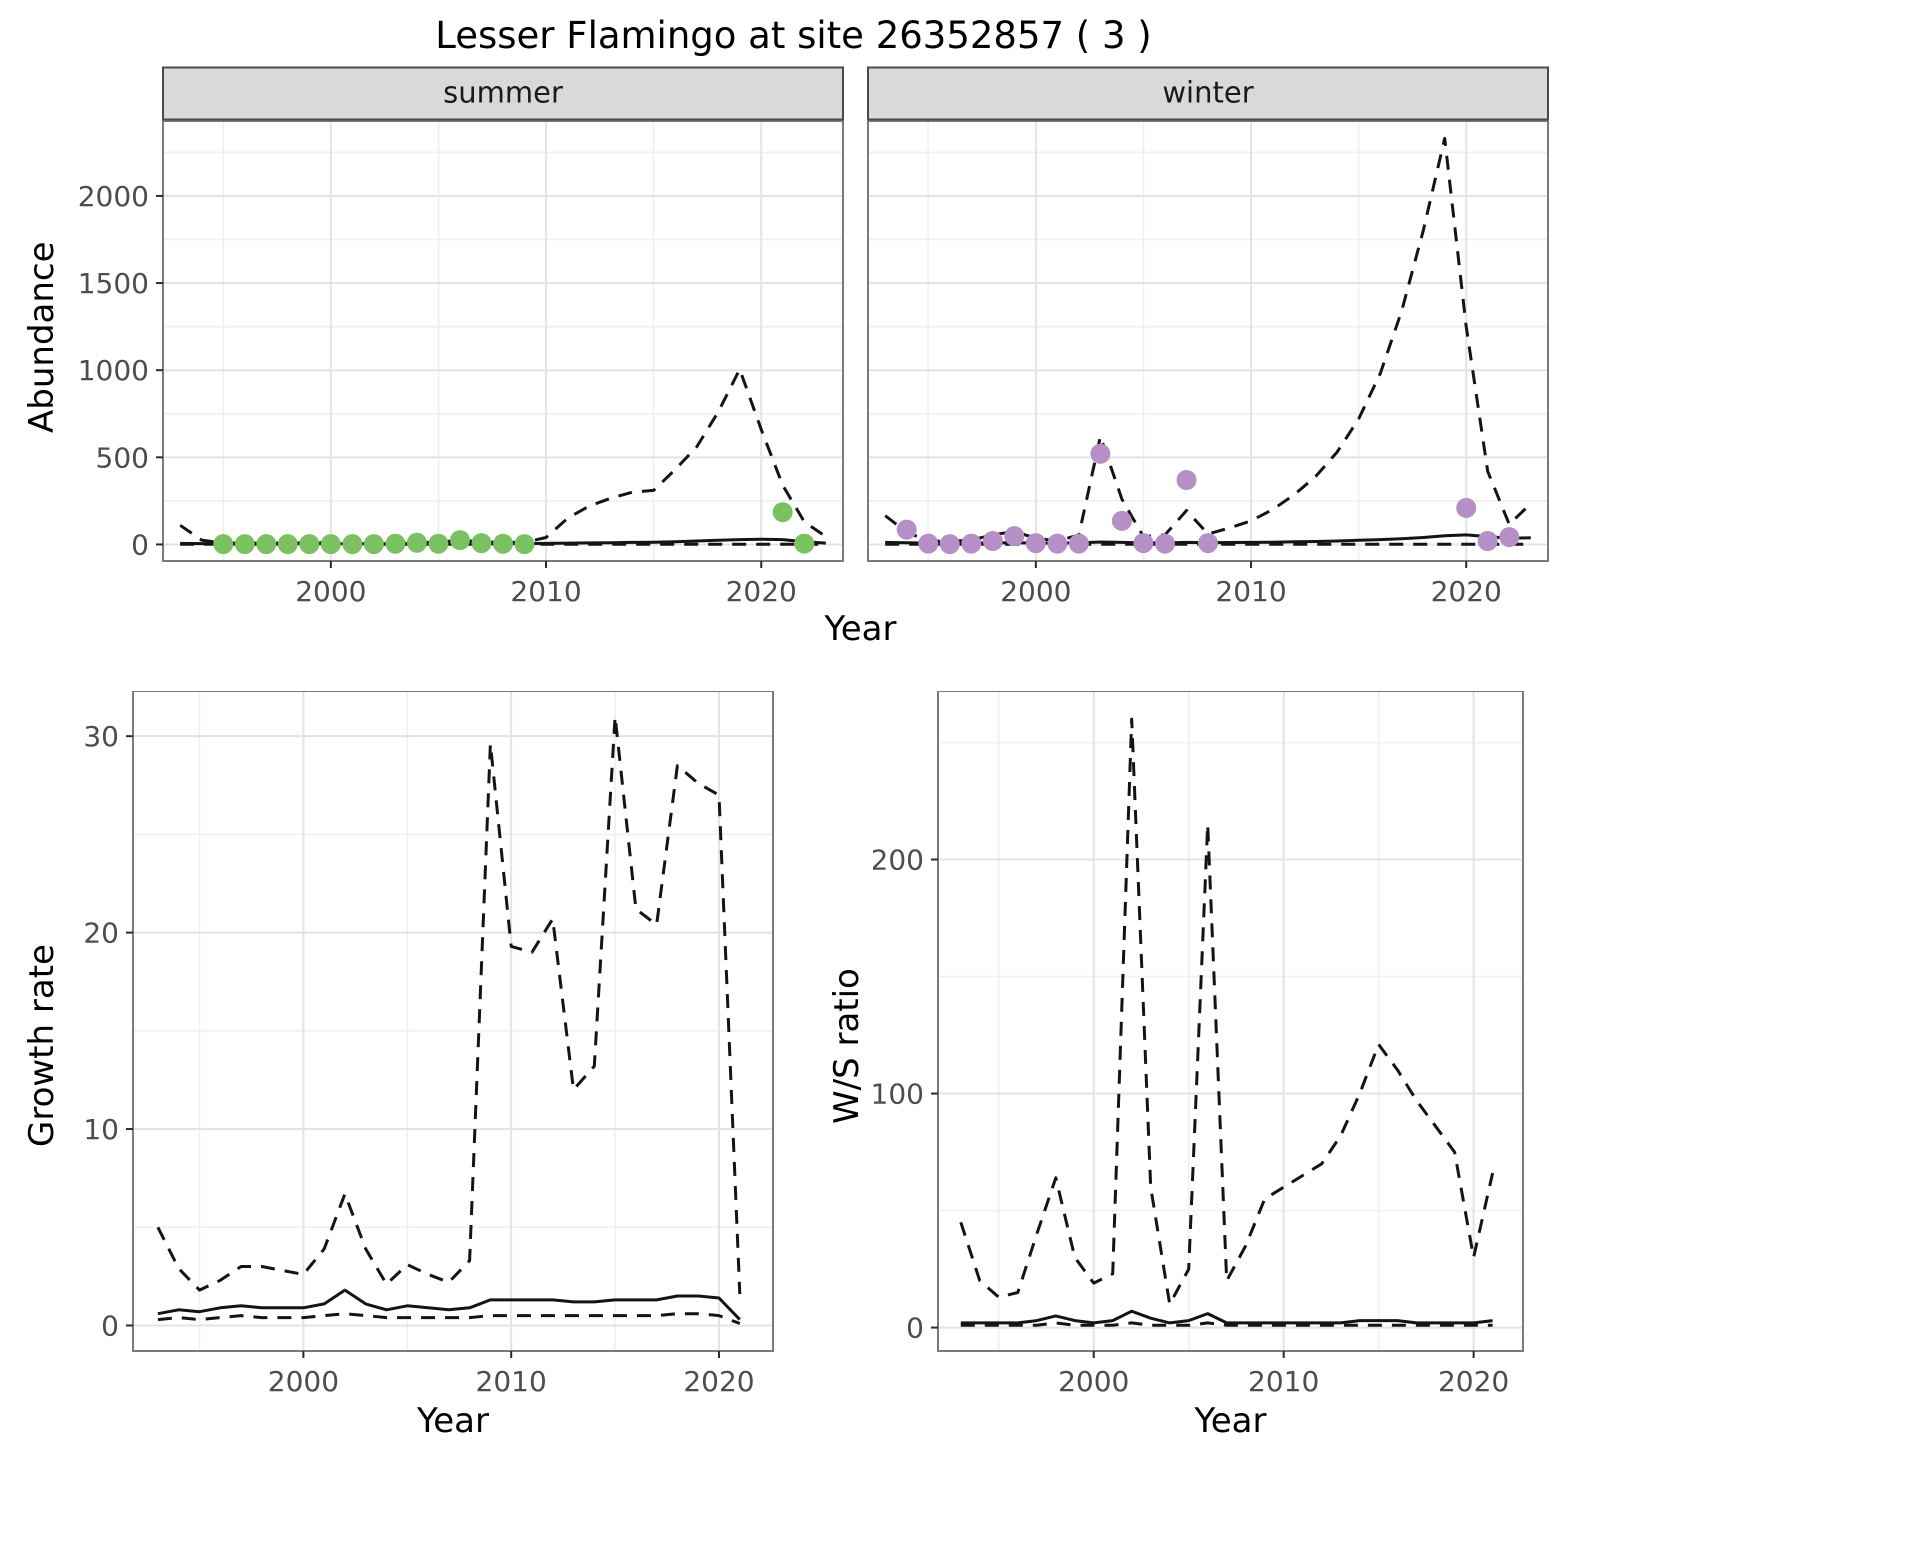 The height and width of the screenshot is (1560, 1920). I want to click on y-tick-label: 2000, so click(113, 196).